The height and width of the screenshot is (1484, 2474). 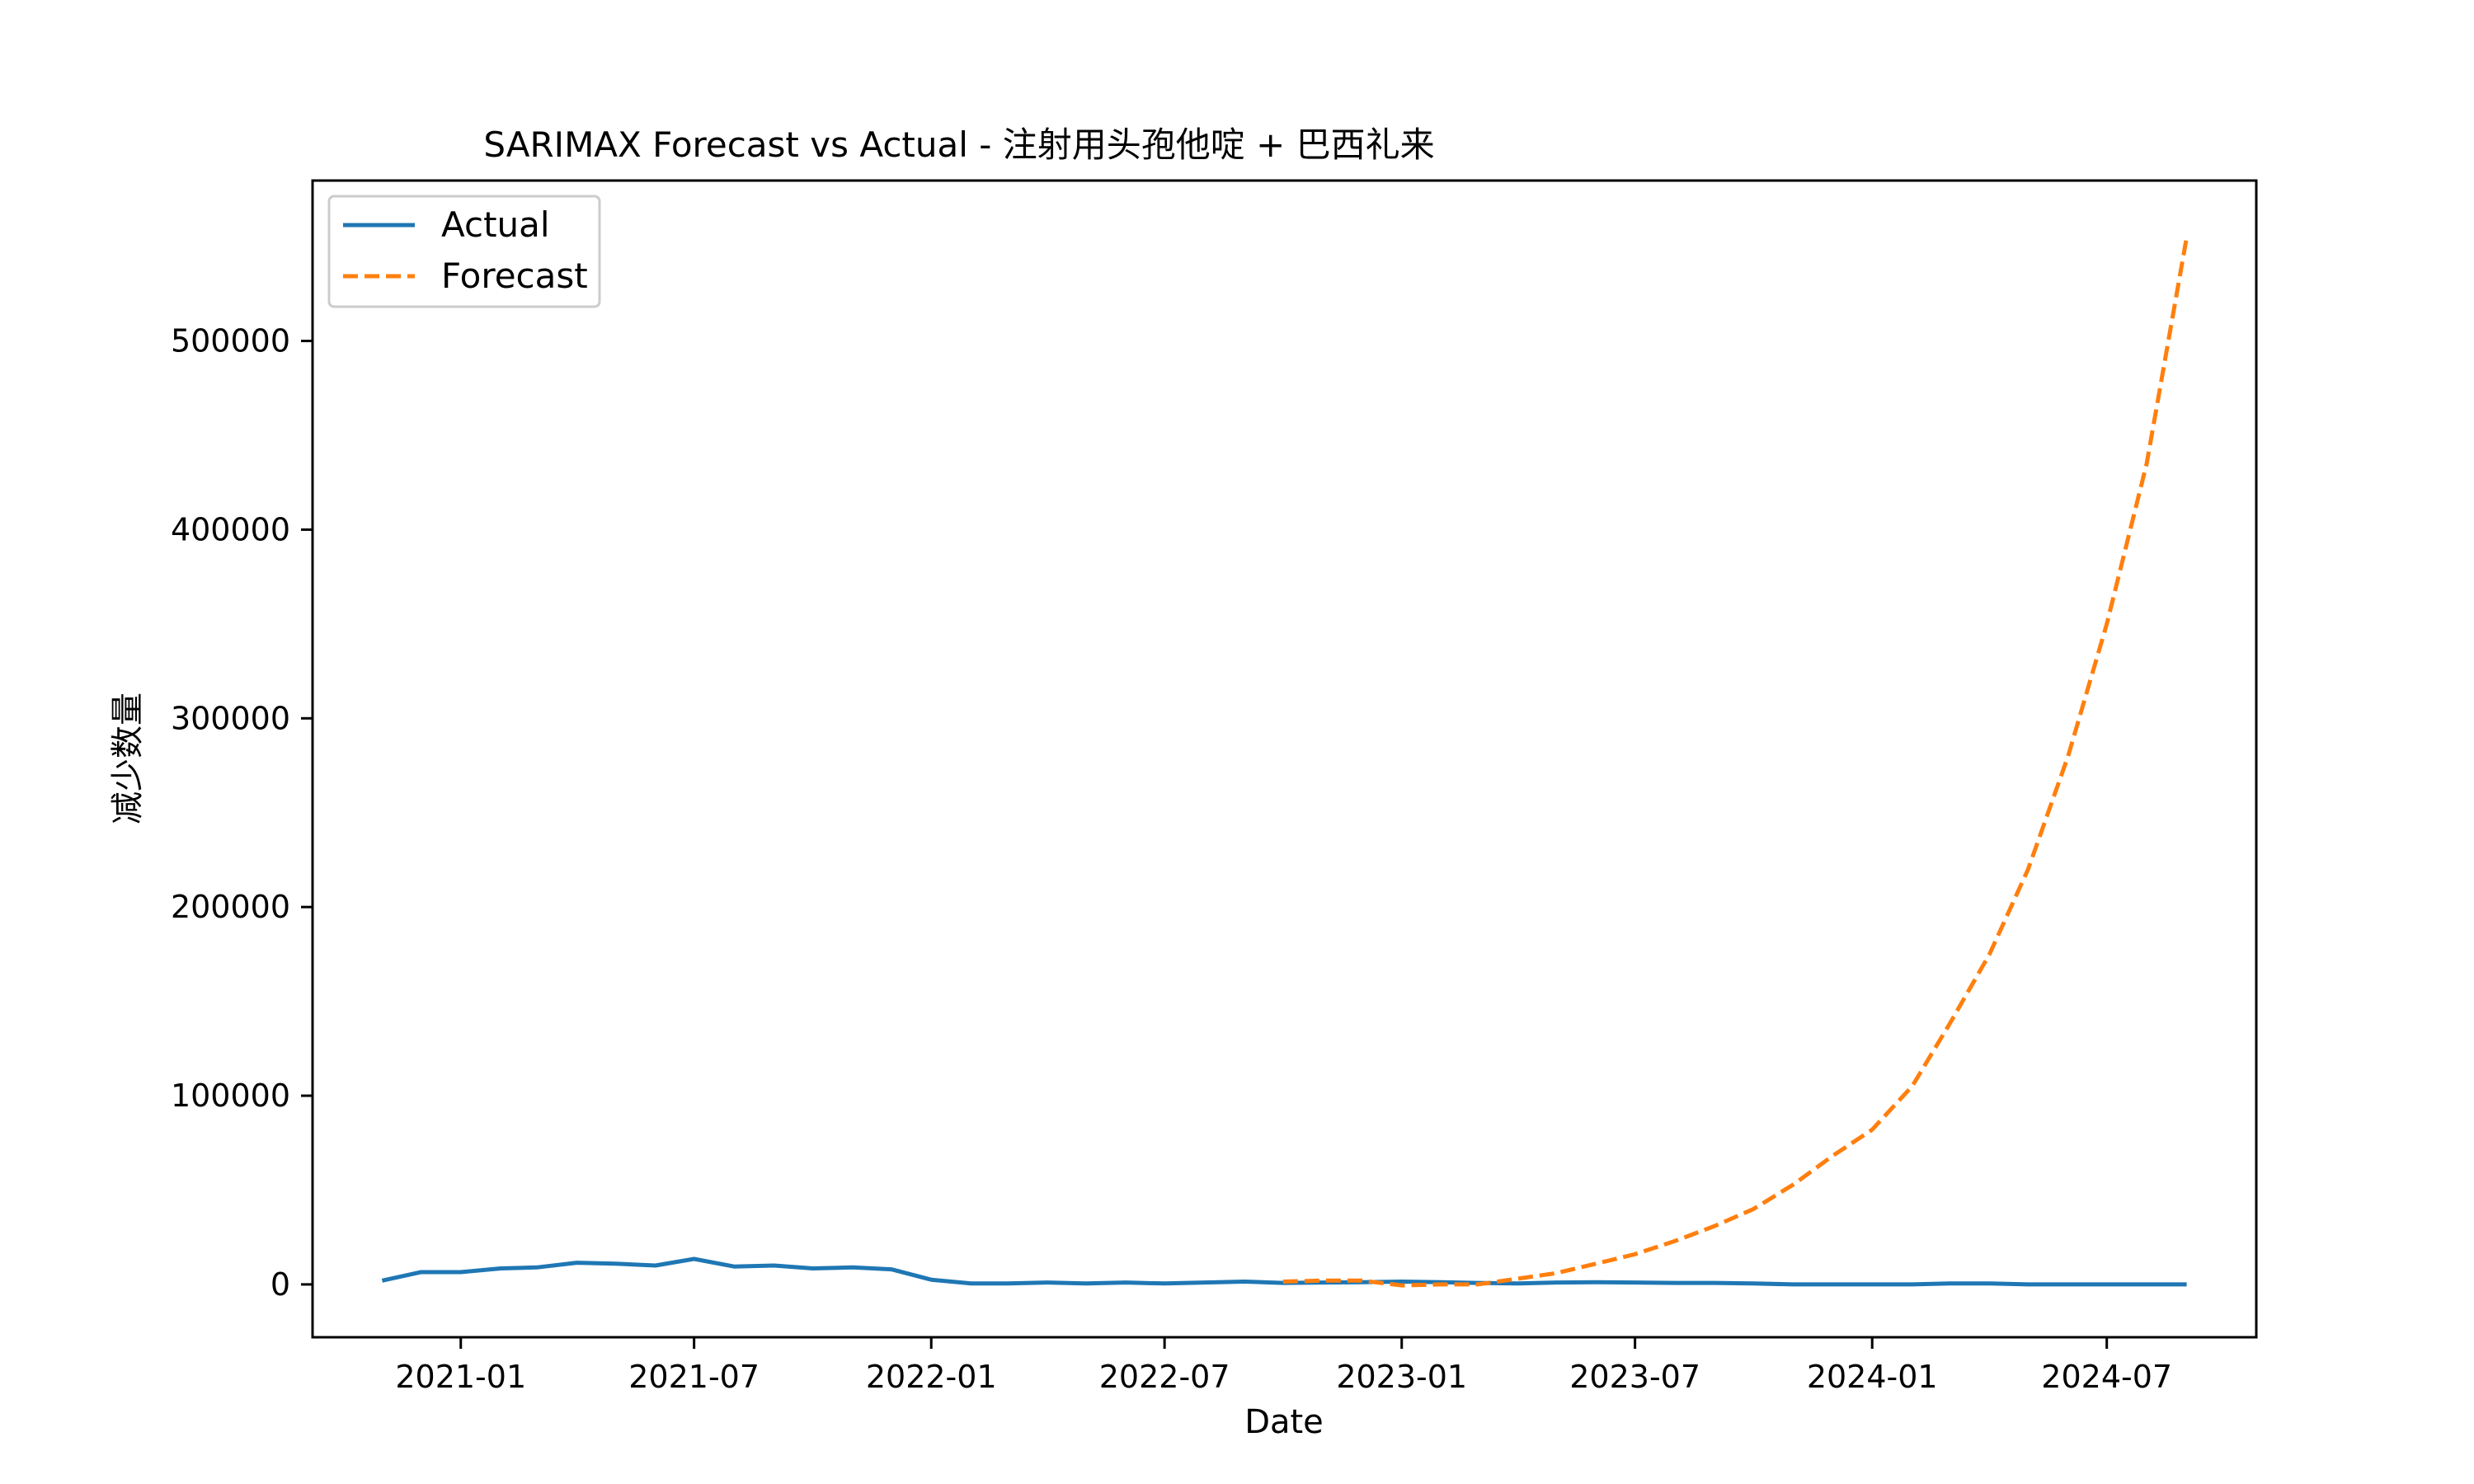 I want to click on x-tick-label: 2023-01, so click(x=1401, y=1377).